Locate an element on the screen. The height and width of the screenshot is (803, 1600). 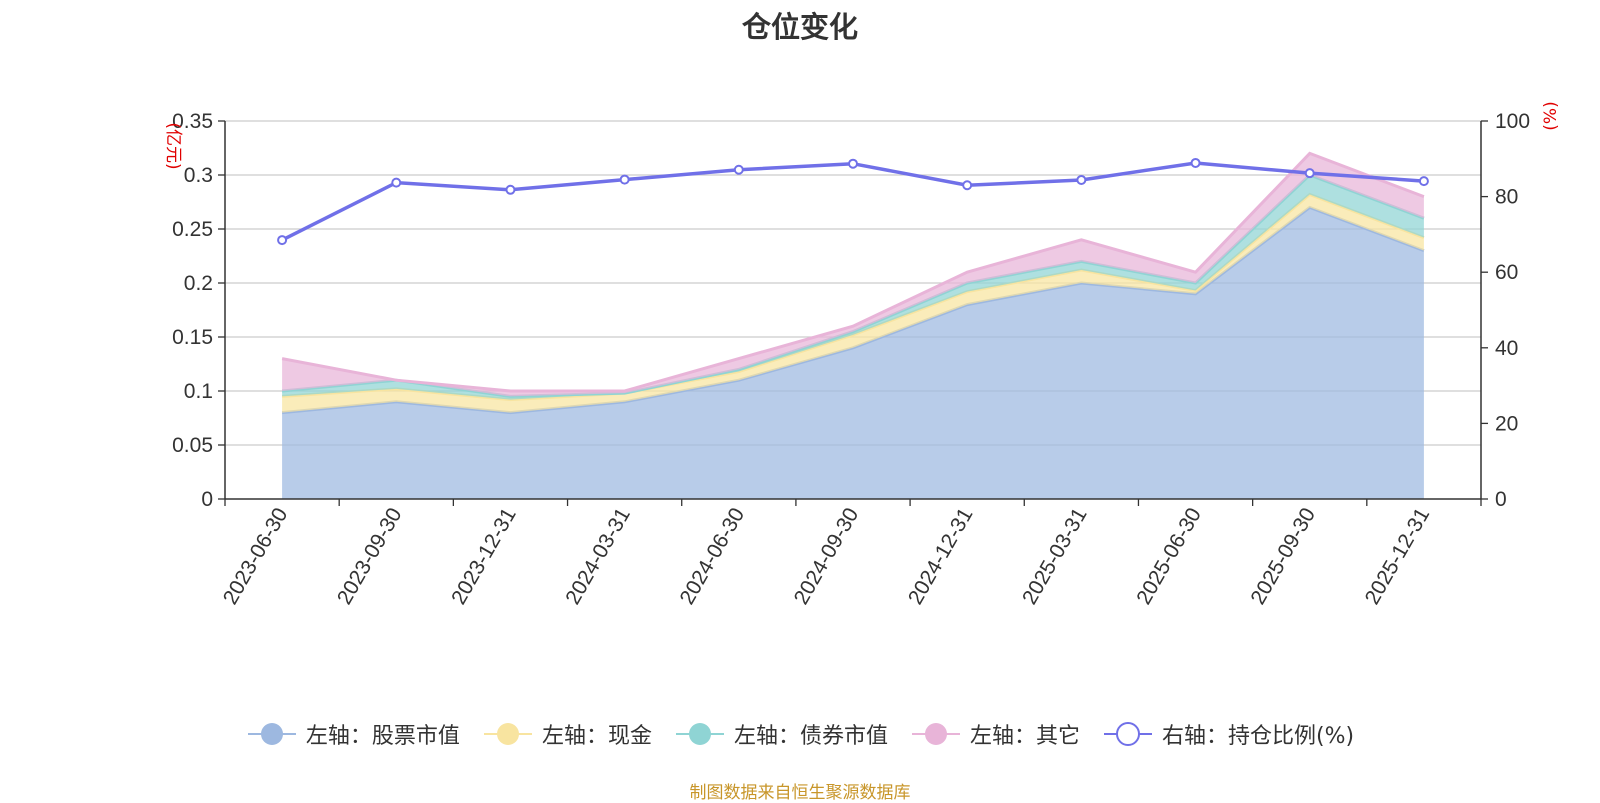
legend-item-2: 左轴：现金 is located at coordinates (567, 734).